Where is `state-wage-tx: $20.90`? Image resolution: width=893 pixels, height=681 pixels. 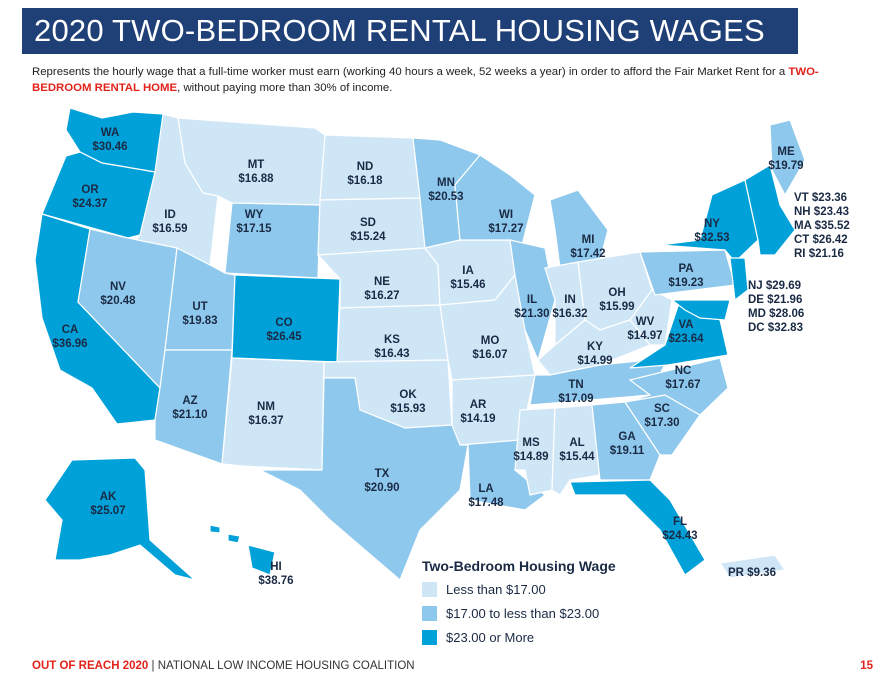 state-wage-tx: $20.90 is located at coordinates (381, 488).